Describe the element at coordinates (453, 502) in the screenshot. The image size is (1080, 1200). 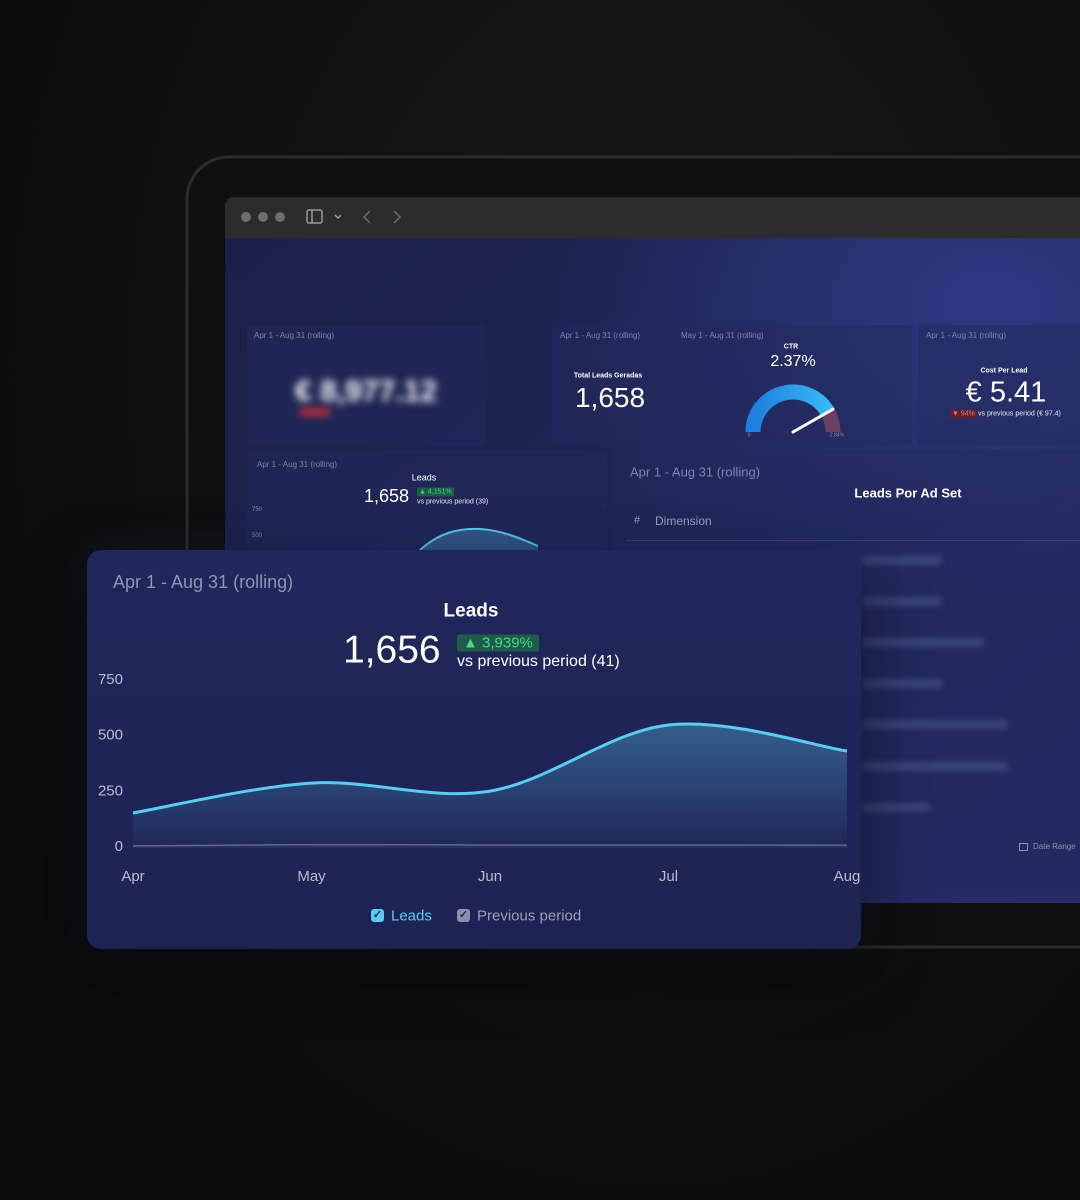
I see `comparison: vs previous period (39)` at that location.